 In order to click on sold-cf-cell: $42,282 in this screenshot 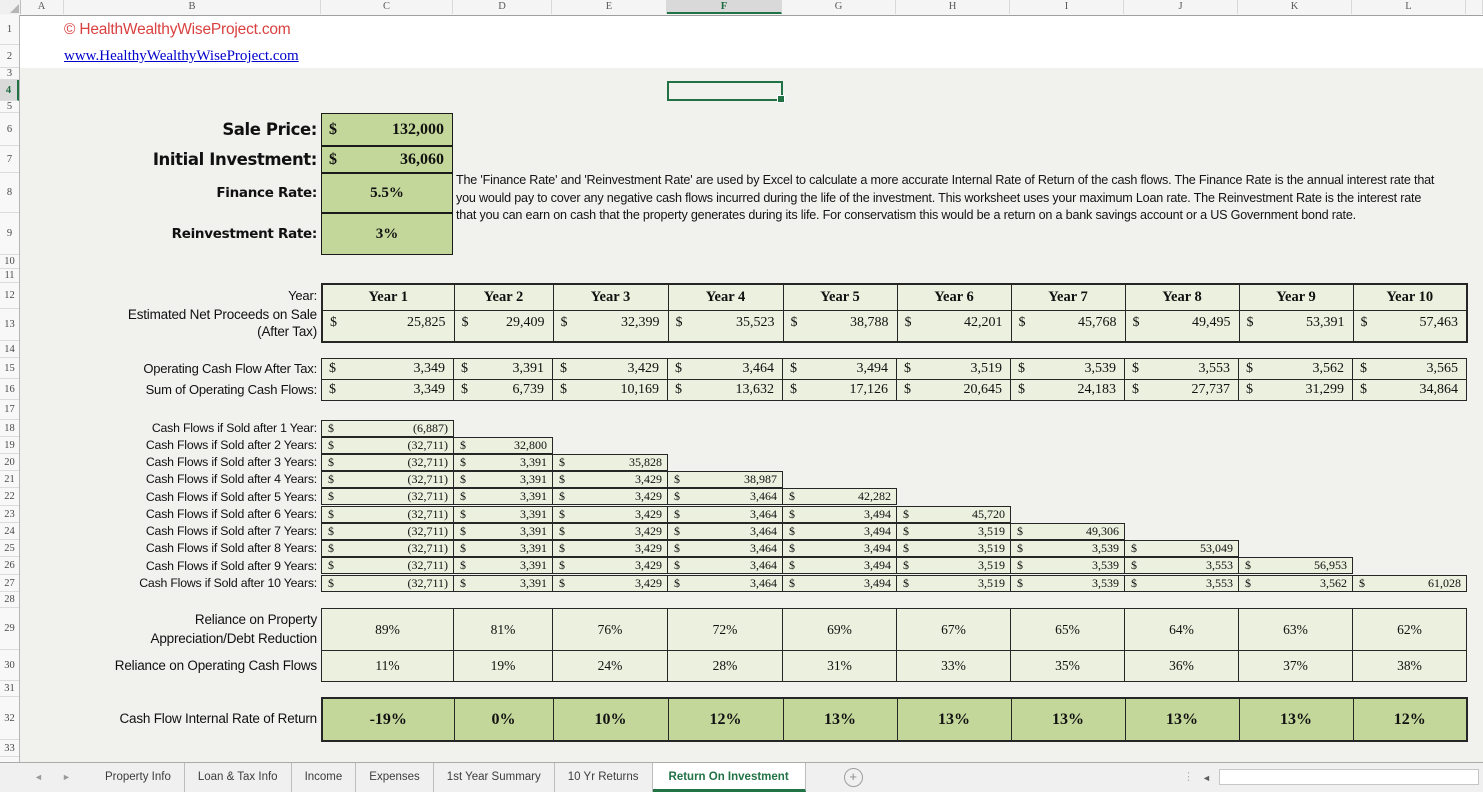, I will do `click(839, 496)`.